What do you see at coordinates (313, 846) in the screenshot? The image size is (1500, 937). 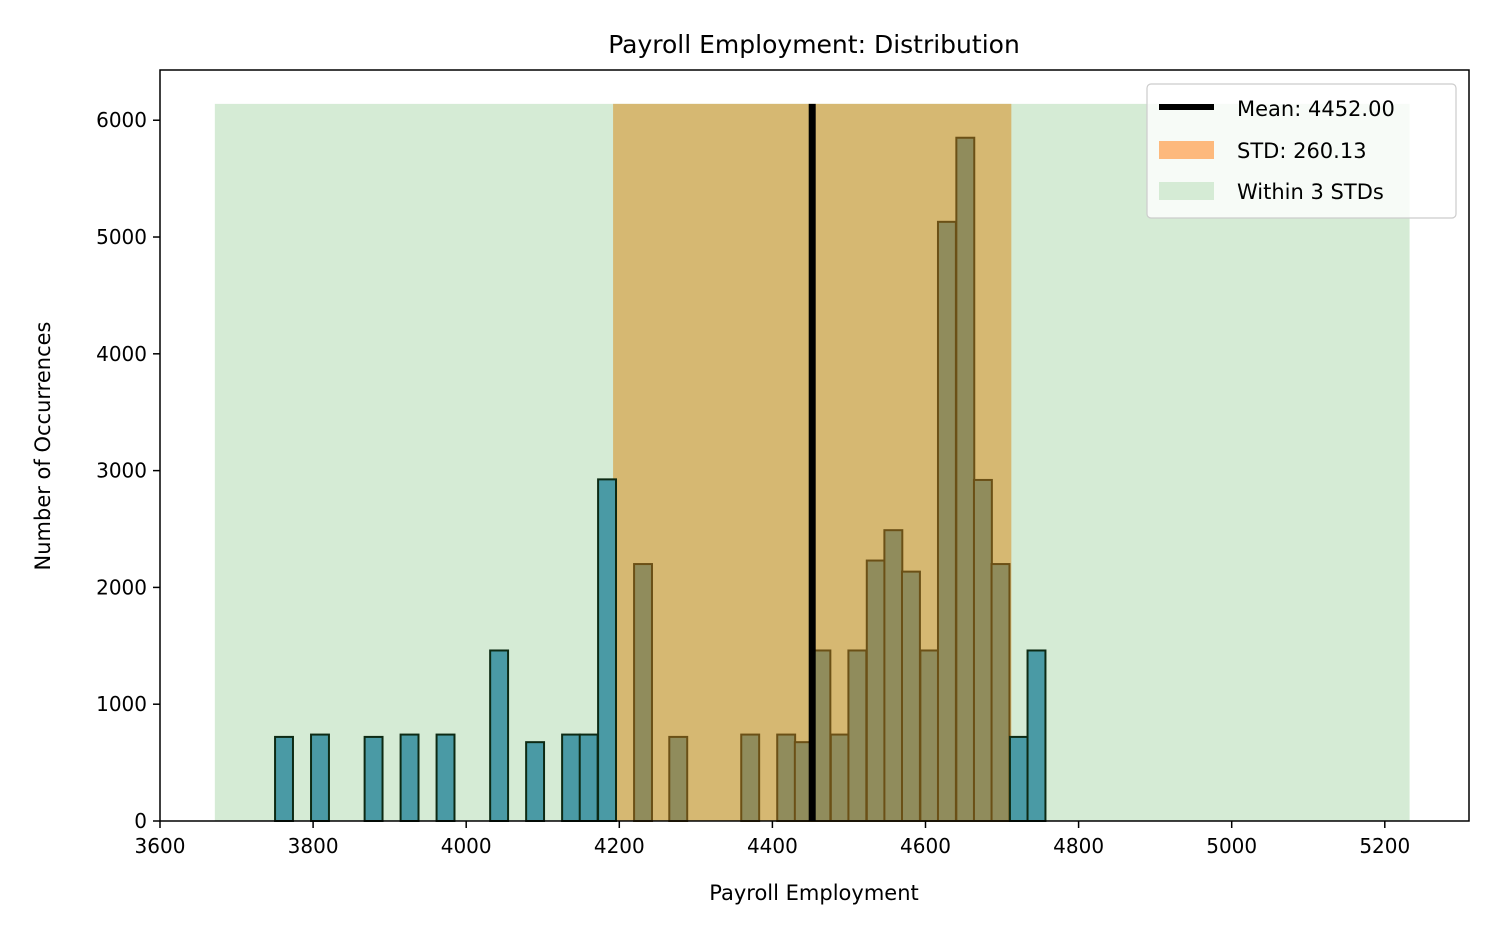 I see `x-tick-label: 3800` at bounding box center [313, 846].